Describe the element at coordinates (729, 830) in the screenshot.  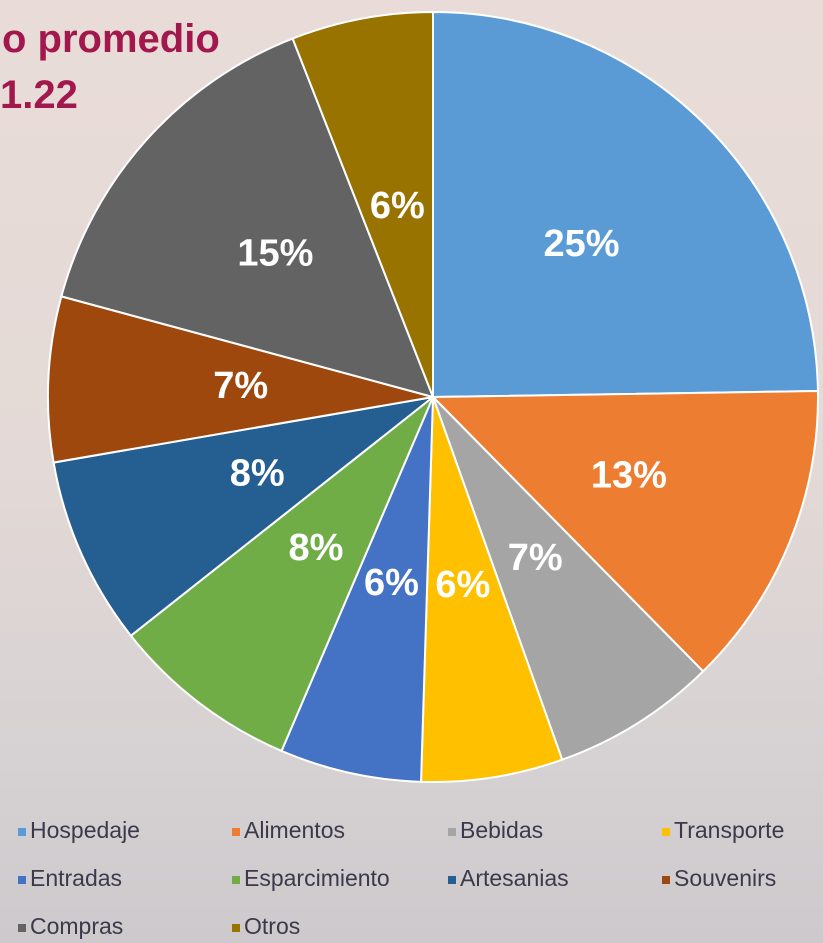
I see `legend-label: Transporte` at that location.